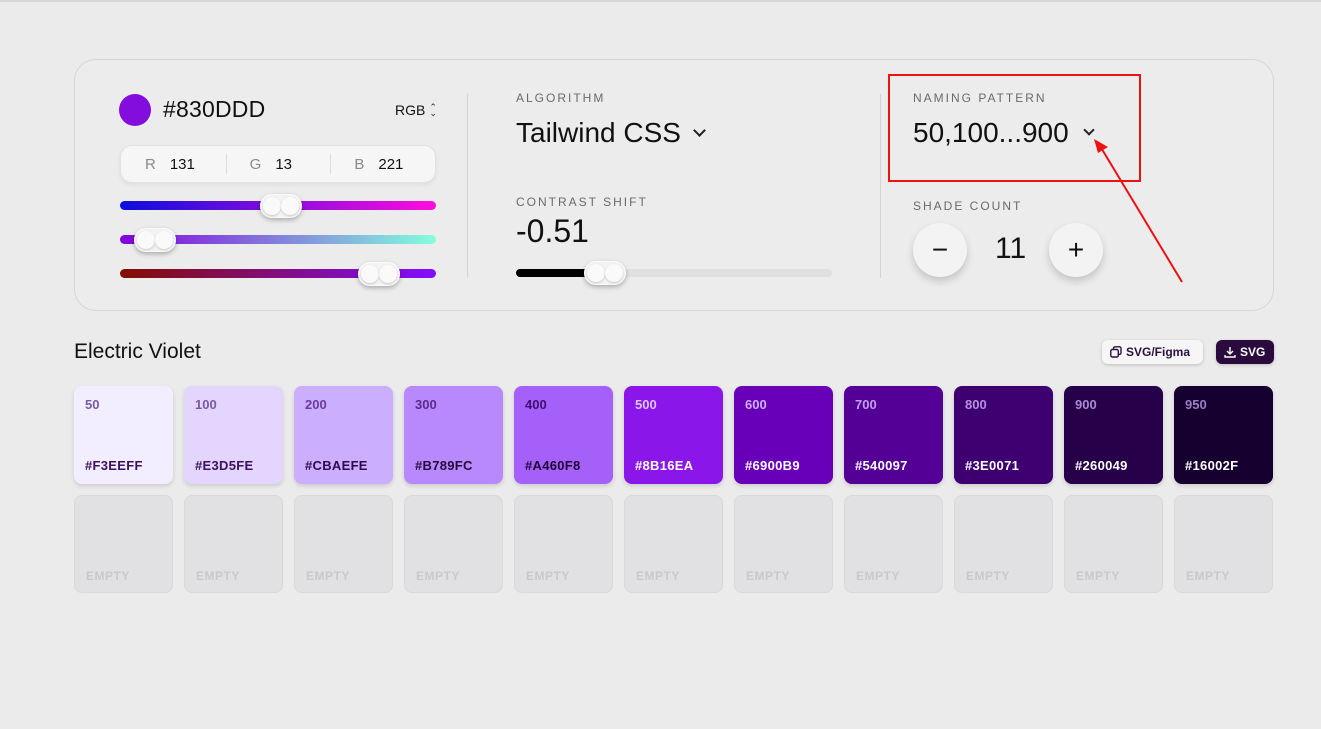  What do you see at coordinates (992, 465) in the screenshot?
I see `shade-hex: #3E0071` at bounding box center [992, 465].